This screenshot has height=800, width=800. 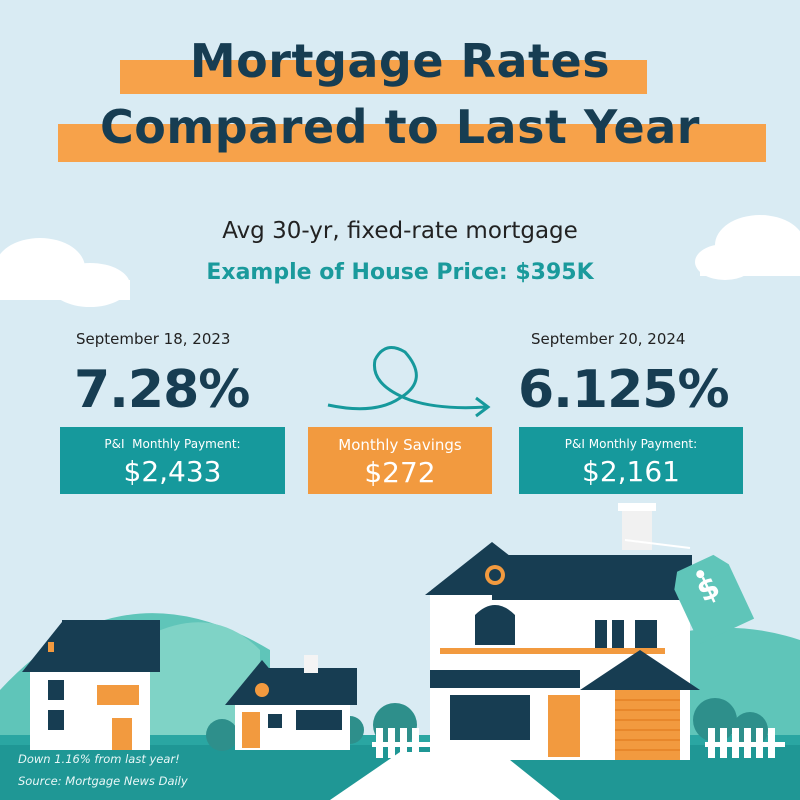 I want to click on monthly-savings-label: Monthly Savings, so click(x=400, y=445).